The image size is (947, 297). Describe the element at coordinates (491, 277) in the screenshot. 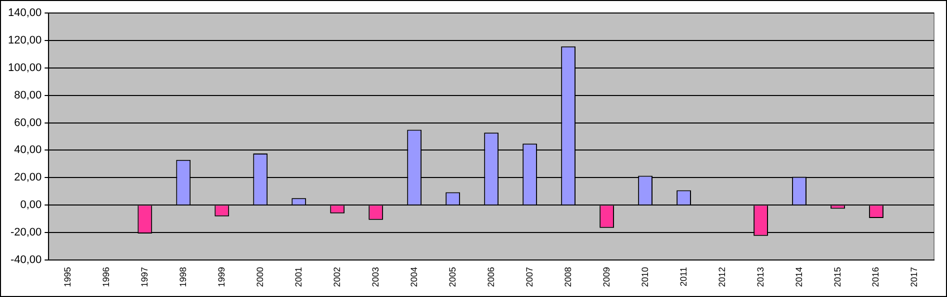

I see `x-tick-label: 2006` at that location.